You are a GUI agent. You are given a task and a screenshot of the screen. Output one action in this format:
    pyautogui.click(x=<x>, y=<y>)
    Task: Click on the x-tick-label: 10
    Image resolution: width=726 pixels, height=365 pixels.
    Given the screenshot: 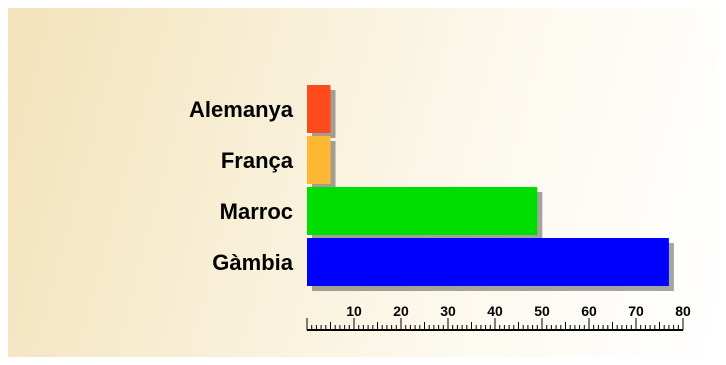 What is the action you would take?
    pyautogui.click(x=354, y=311)
    